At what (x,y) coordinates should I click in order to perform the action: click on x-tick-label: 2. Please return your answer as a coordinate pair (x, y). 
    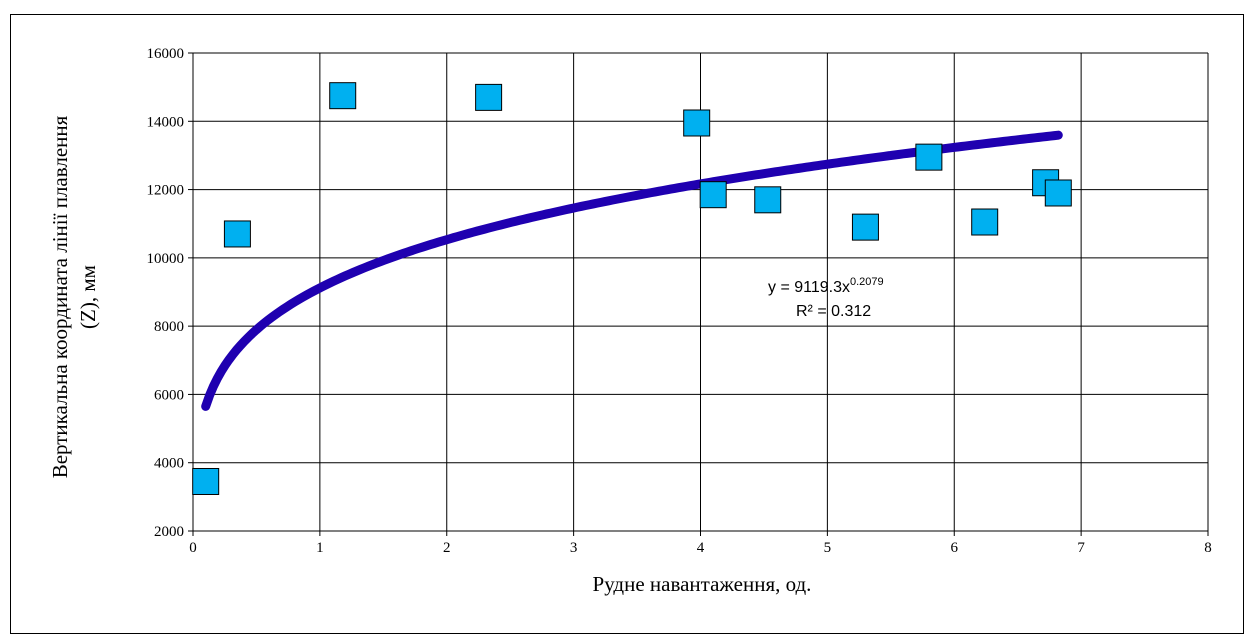
    Looking at the image, I should click on (447, 548).